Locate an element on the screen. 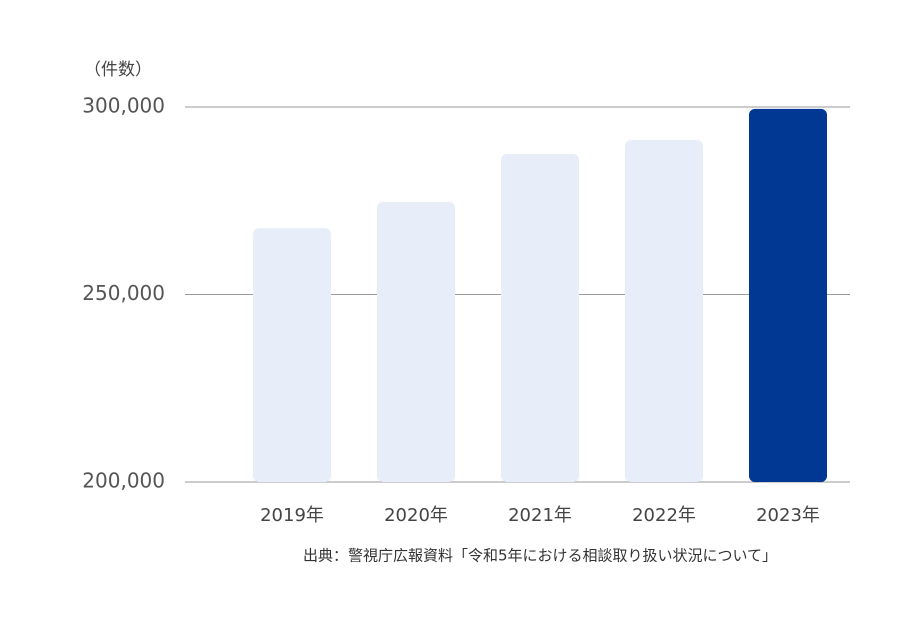 This screenshot has width=922, height=624. x-tick-label: 2020年 is located at coordinates (416, 515).